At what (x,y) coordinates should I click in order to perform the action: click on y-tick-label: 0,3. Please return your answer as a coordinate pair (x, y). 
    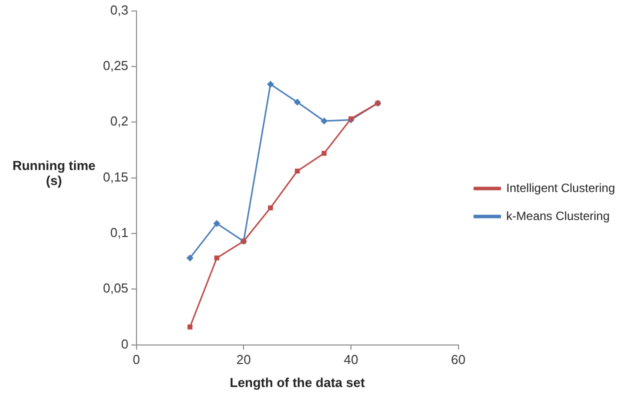
    Looking at the image, I should click on (119, 10).